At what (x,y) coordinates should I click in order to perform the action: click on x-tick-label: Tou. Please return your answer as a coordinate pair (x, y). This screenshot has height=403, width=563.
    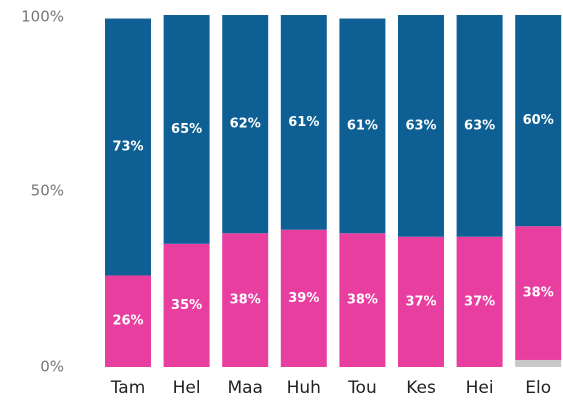
    Looking at the image, I should click on (362, 388).